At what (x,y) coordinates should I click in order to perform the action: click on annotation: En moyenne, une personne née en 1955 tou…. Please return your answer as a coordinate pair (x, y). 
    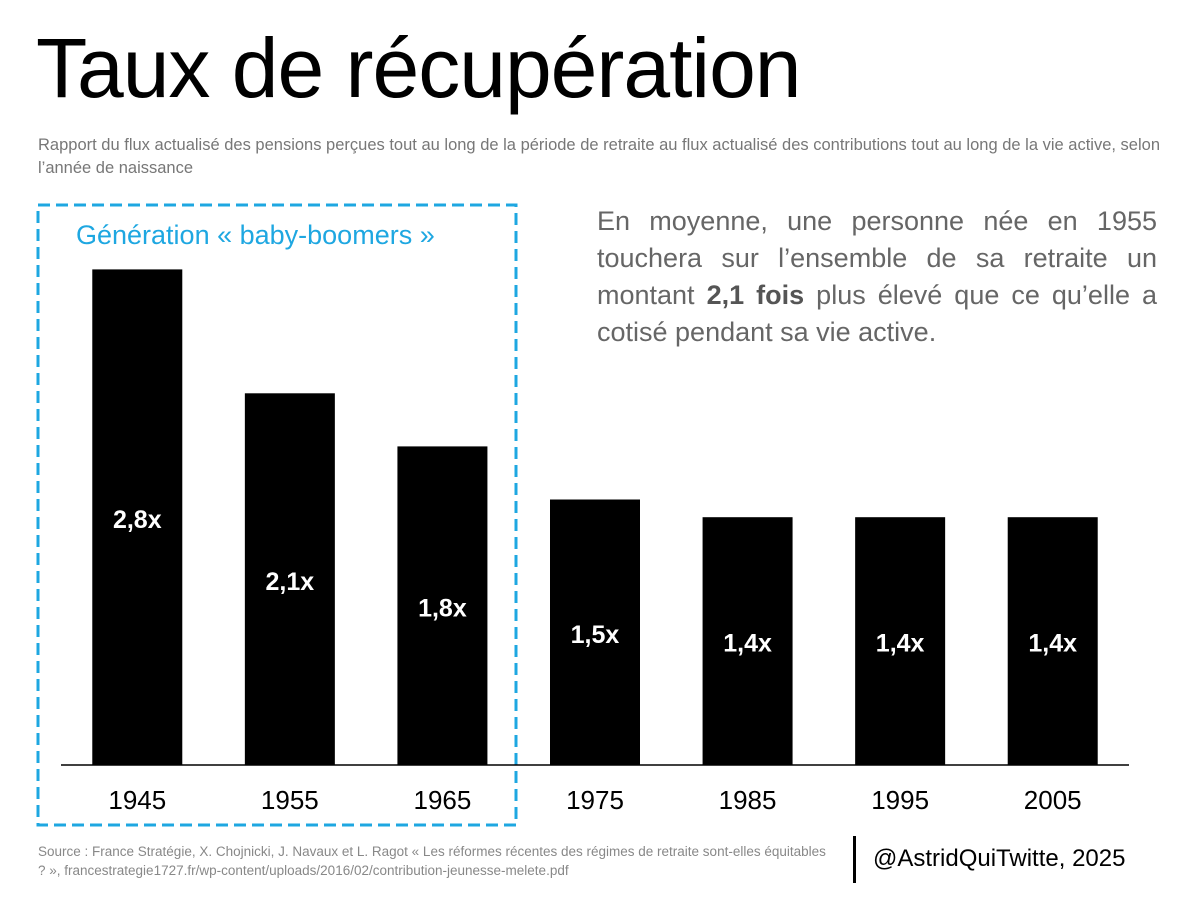
    Looking at the image, I should click on (877, 277).